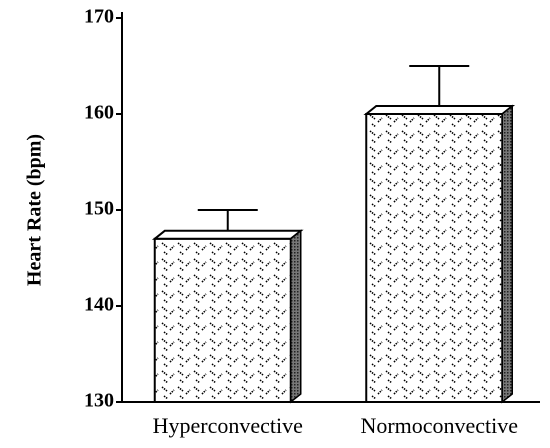 The height and width of the screenshot is (448, 550). Describe the element at coordinates (228, 425) in the screenshot. I see `x-tick-label: Hyperconvective` at that location.